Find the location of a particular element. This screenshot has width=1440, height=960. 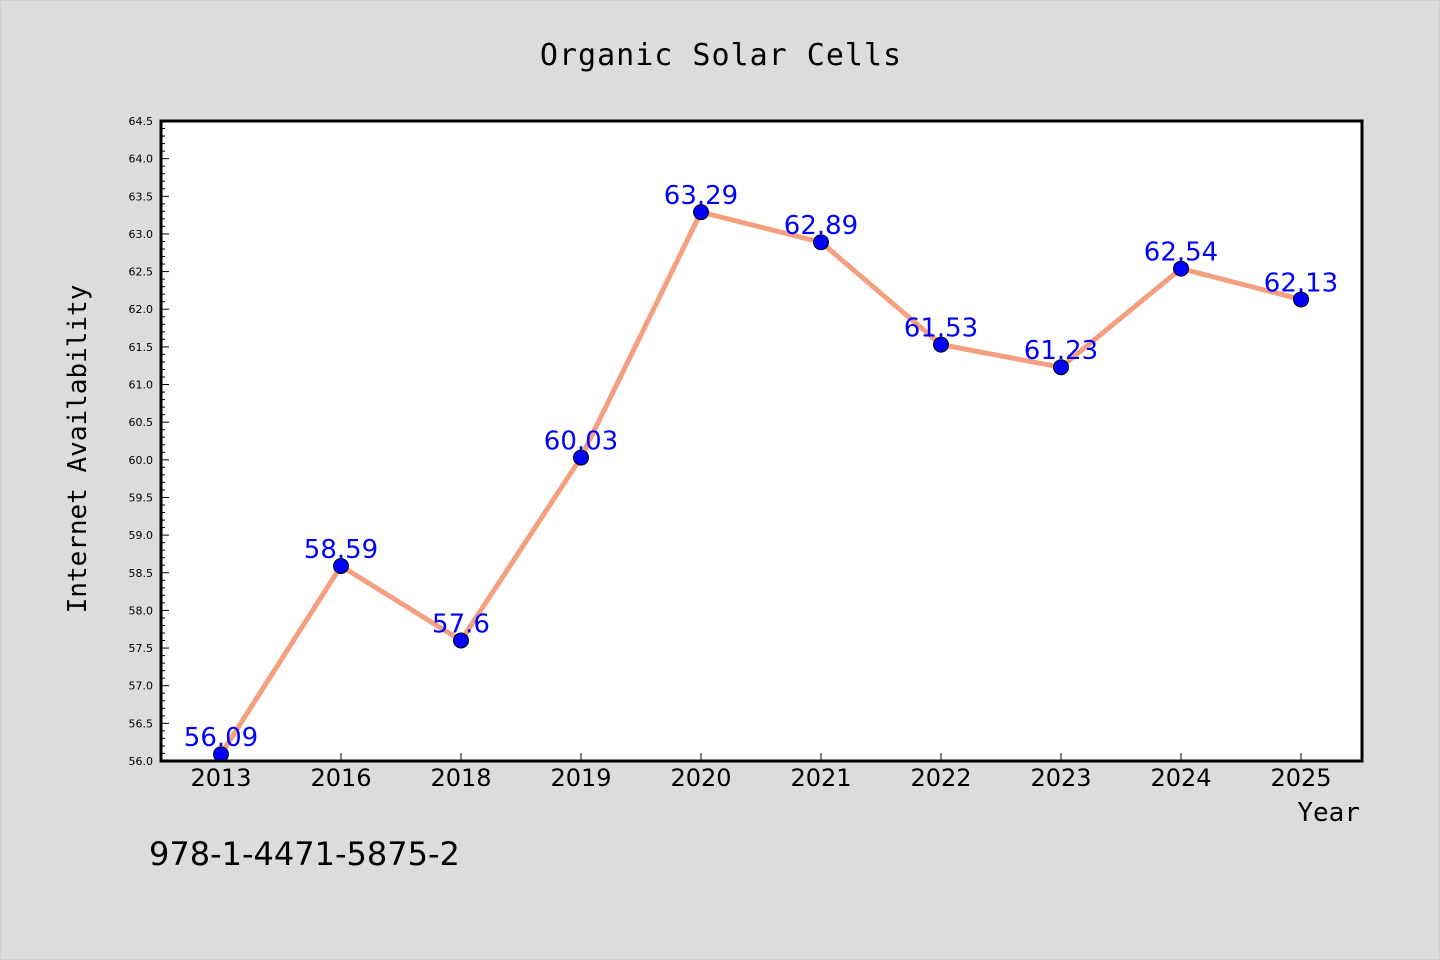

data-point-label: 63.29 is located at coordinates (701, 196).